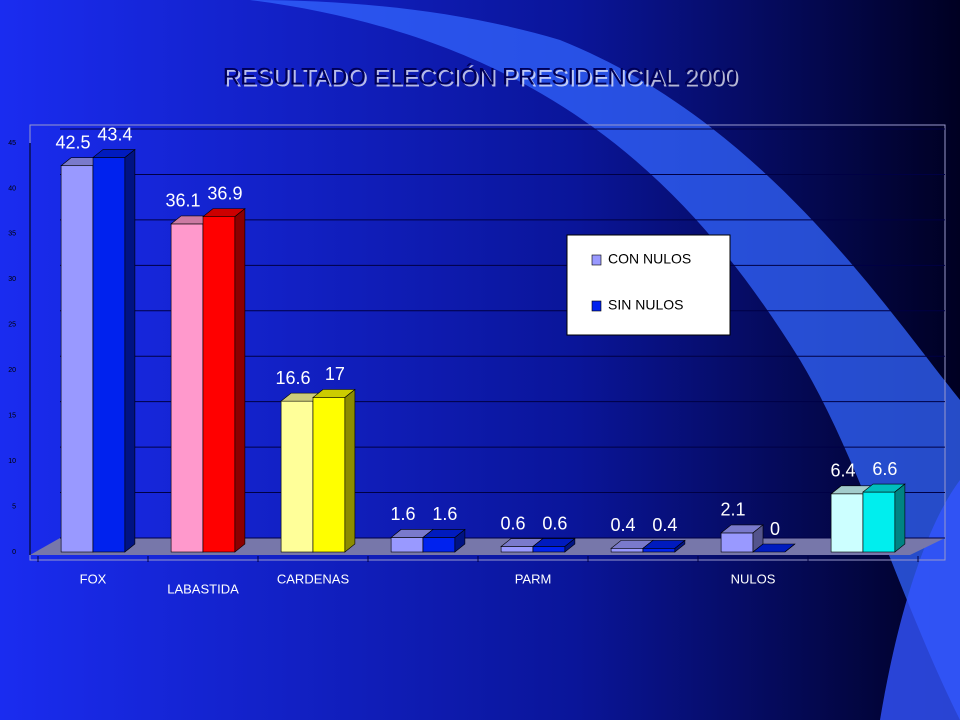 The height and width of the screenshot is (725, 960). What do you see at coordinates (93, 578) in the screenshot?
I see `x-tick-label: FOX` at bounding box center [93, 578].